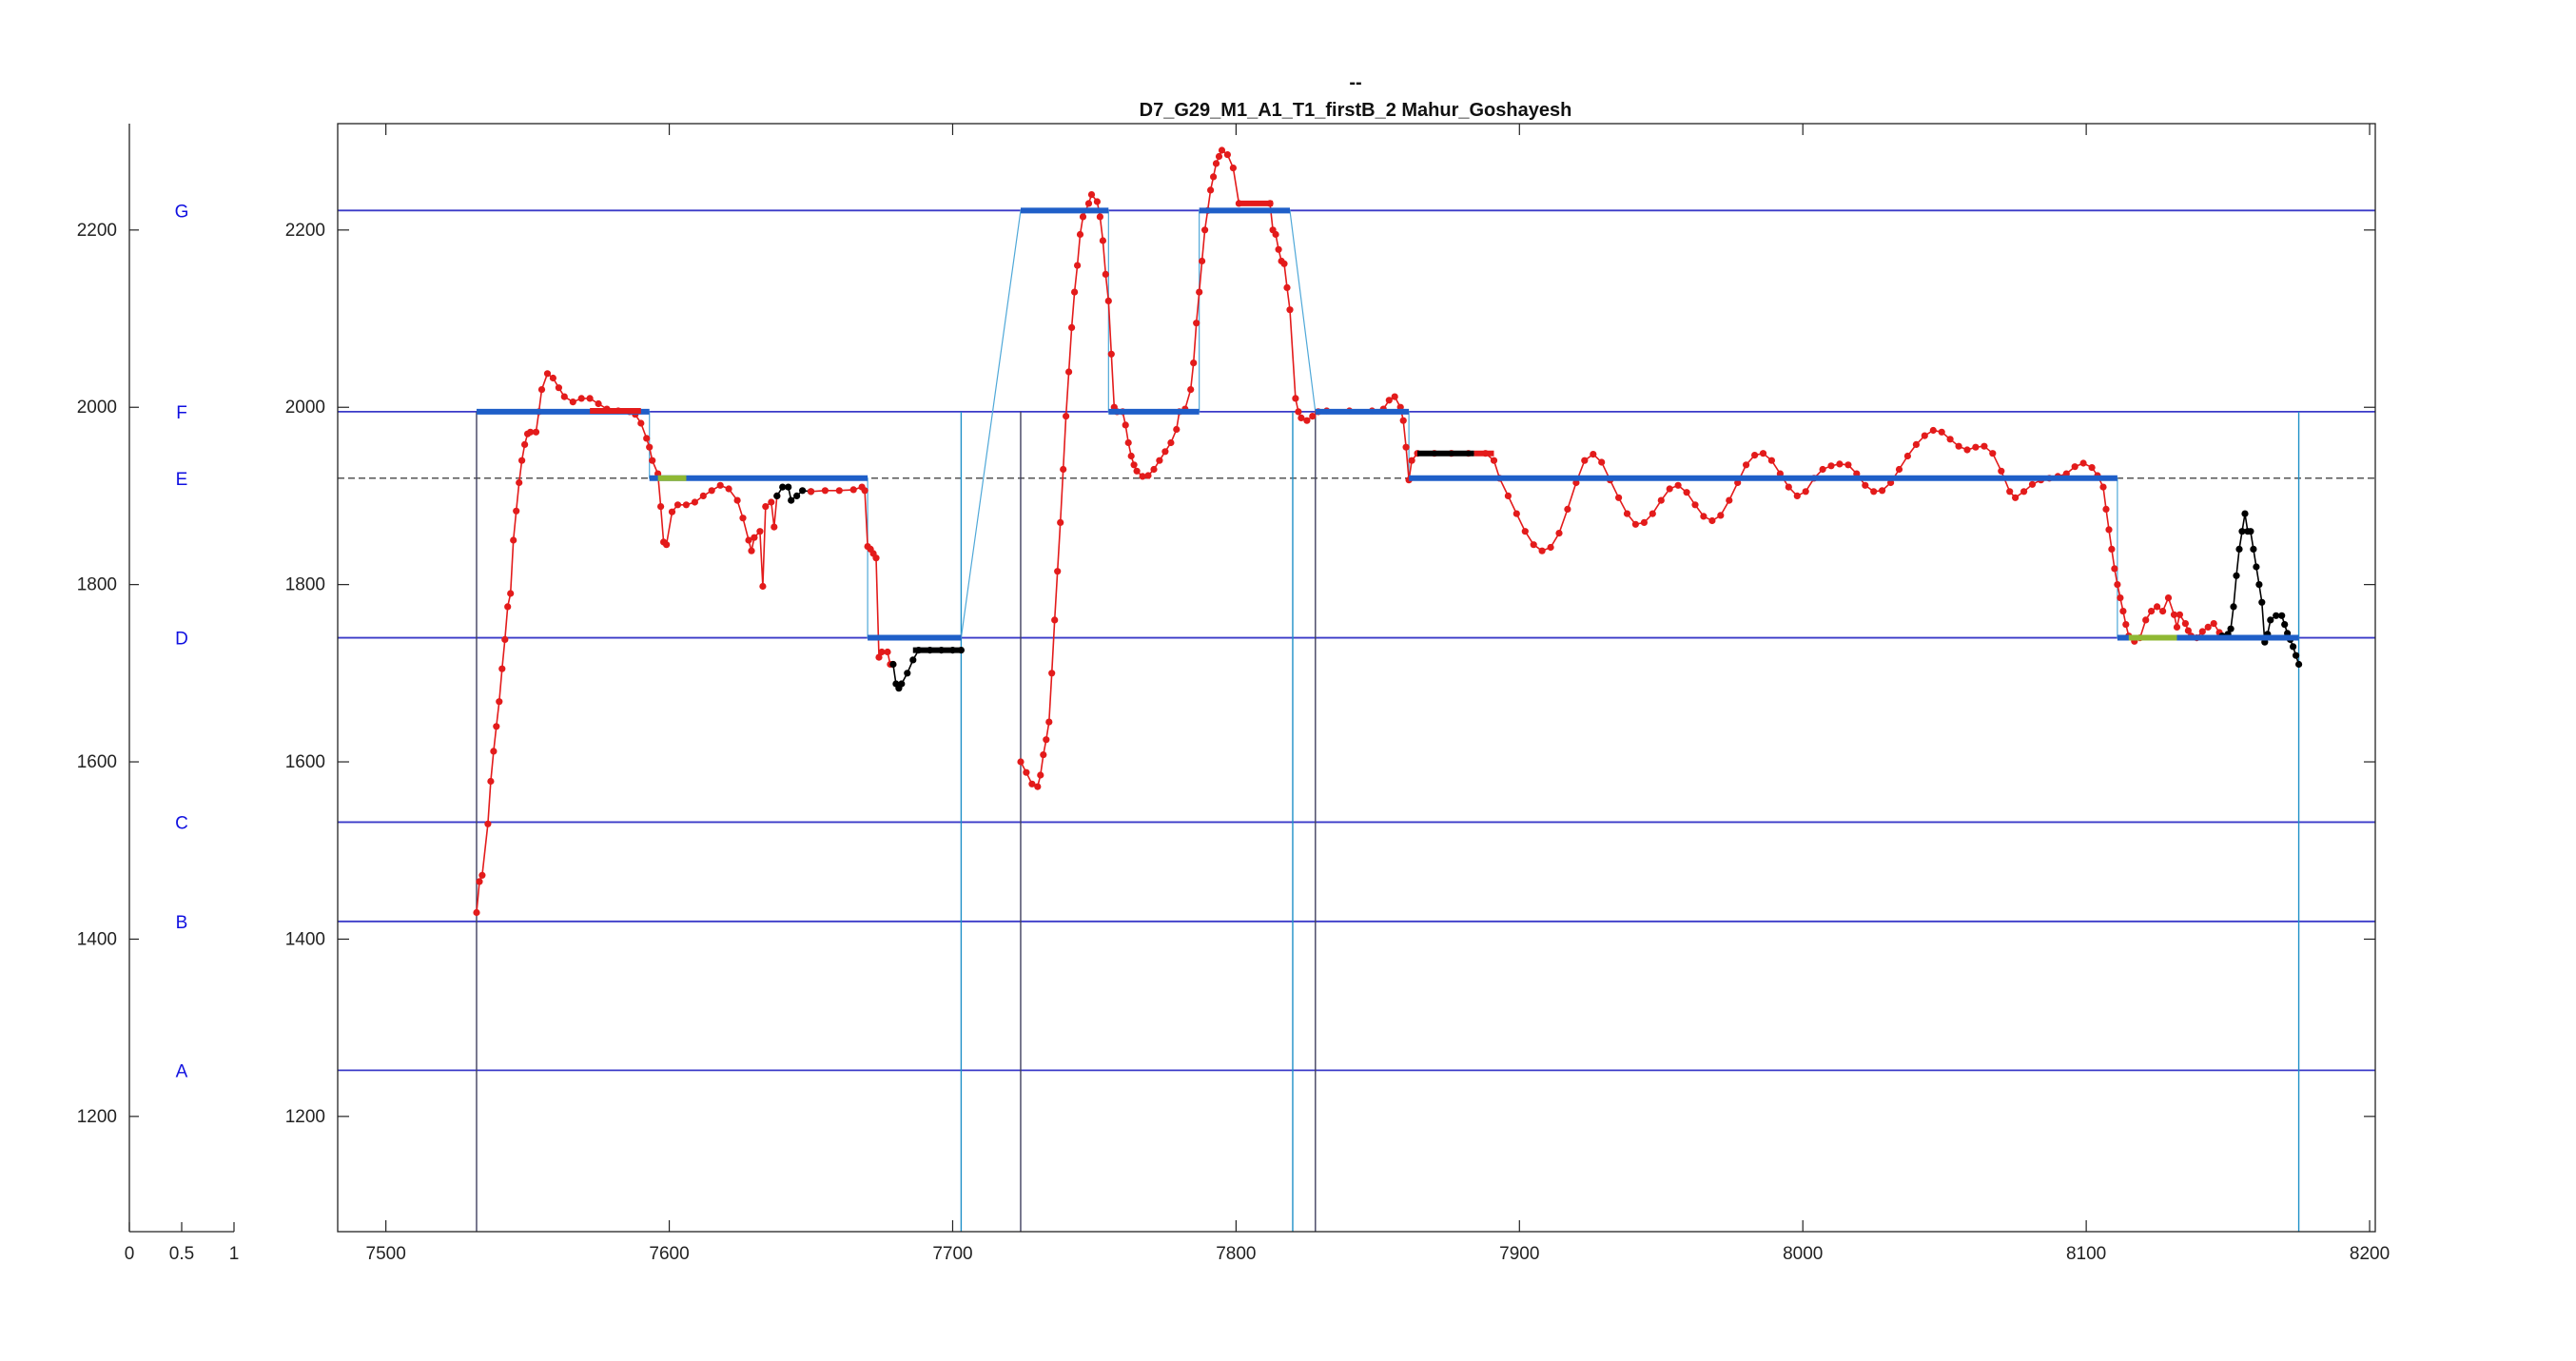 This screenshot has height=1361, width=2576. Describe the element at coordinates (305, 408) in the screenshot. I see `y-tick-label: 2000` at that location.